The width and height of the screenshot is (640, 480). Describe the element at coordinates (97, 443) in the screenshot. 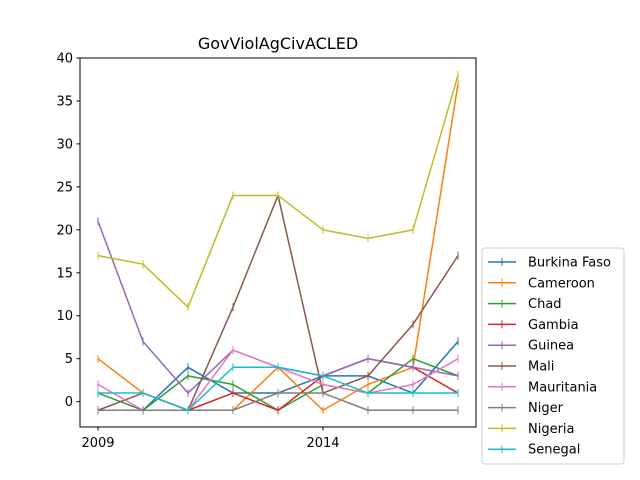

I see `x-tick-label: 2009` at that location.